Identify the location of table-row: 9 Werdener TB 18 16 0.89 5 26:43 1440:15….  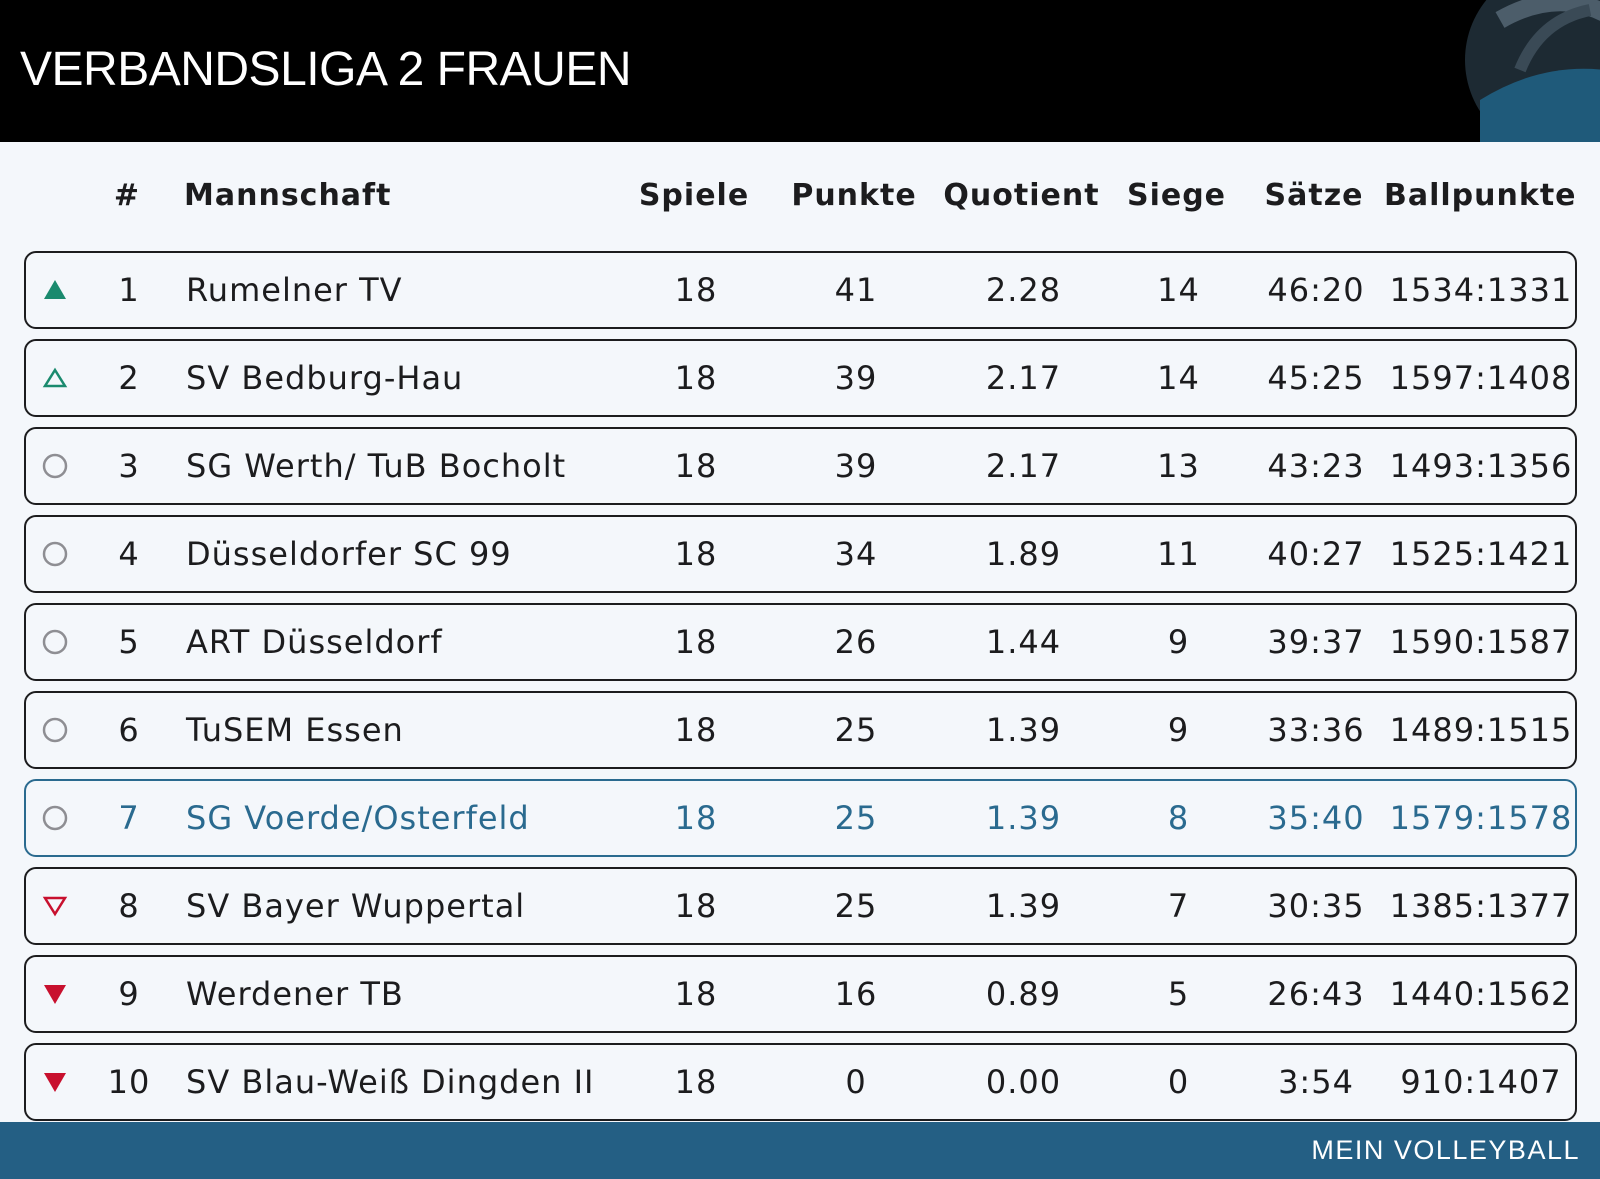
(800, 994).